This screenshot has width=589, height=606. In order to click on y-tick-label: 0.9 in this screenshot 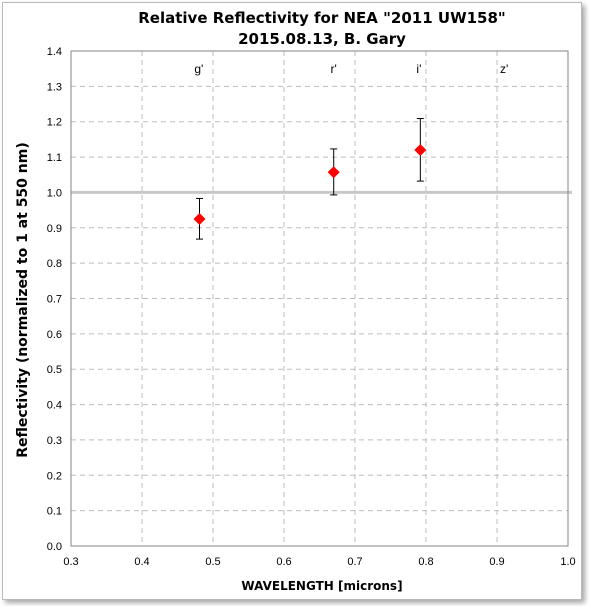, I will do `click(54, 229)`.